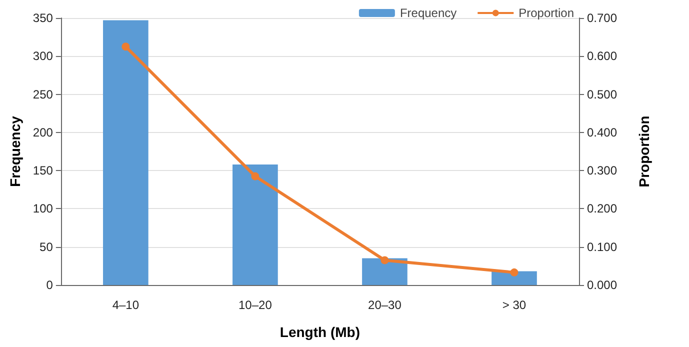 The height and width of the screenshot is (347, 689). What do you see at coordinates (15, 151) in the screenshot?
I see `y-axis-title: Frequency` at bounding box center [15, 151].